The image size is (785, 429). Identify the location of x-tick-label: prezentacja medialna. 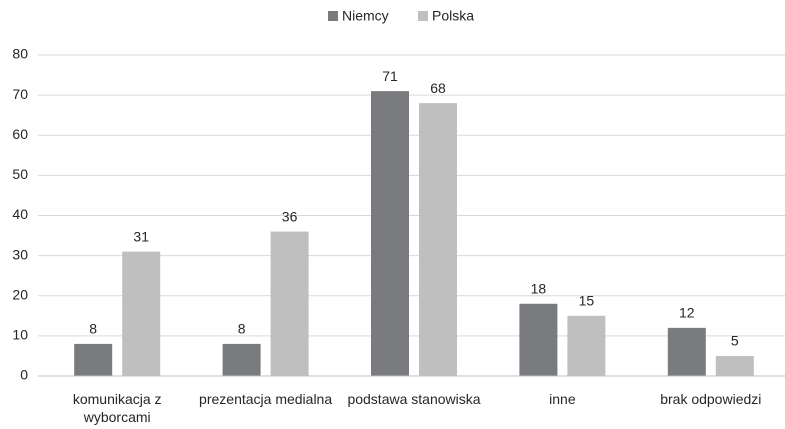
(266, 399).